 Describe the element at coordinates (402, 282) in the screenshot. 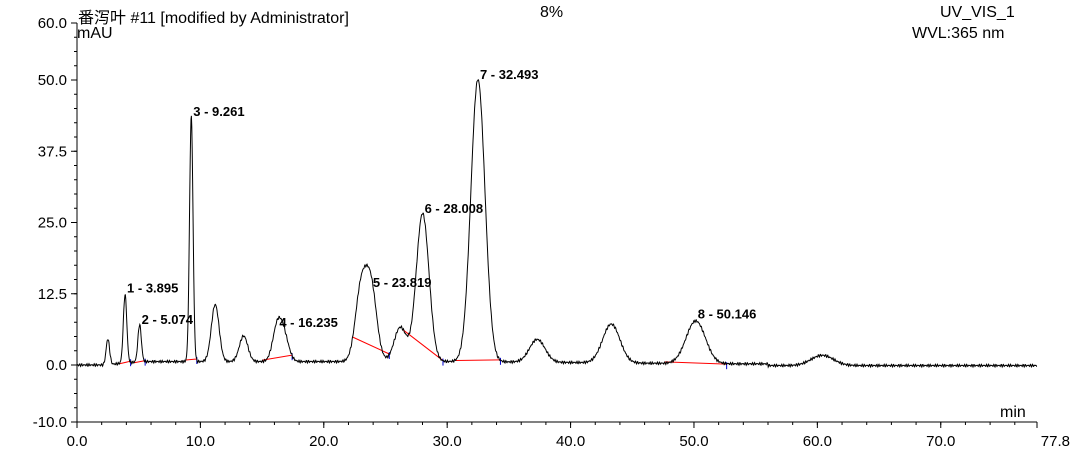

I see `peak-label: 5 - 23.819` at that location.